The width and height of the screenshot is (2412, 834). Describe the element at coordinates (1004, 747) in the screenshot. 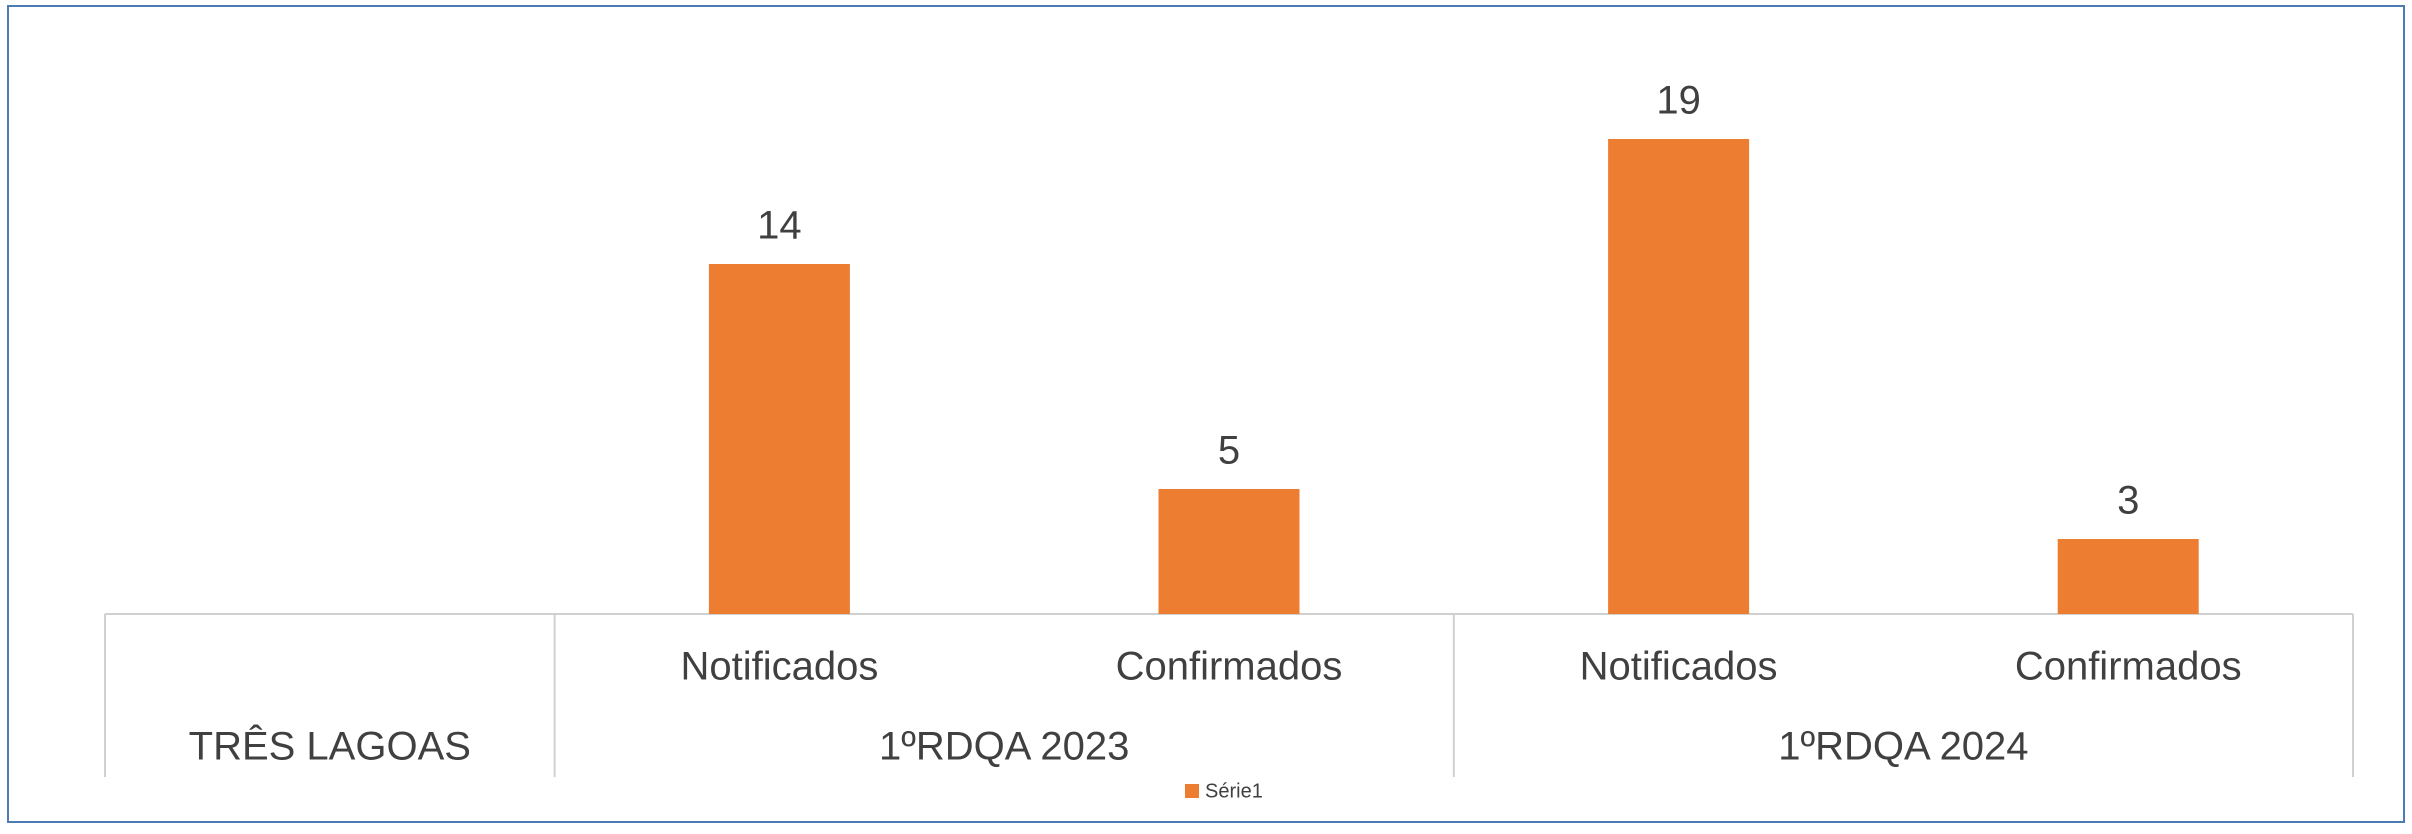

I see `group-label: 1ºRDQA 2023` at that location.